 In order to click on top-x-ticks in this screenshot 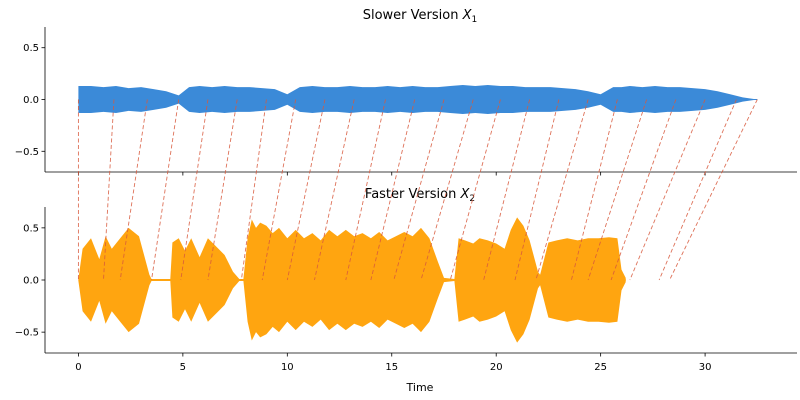, I will do `click(392, 174)`.